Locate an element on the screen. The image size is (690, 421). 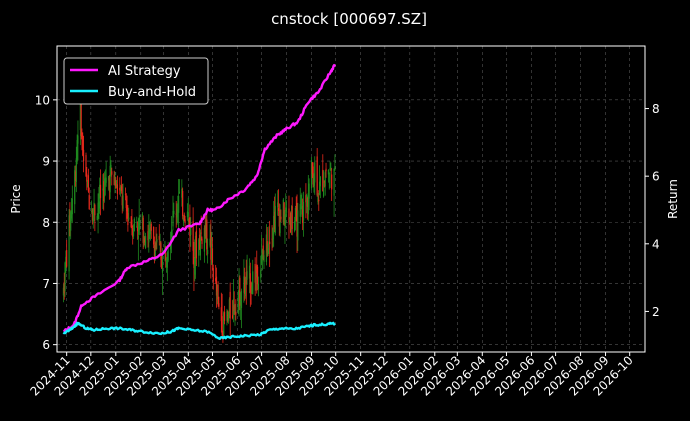
y-tick-label-left: 10 is located at coordinates (42, 100).